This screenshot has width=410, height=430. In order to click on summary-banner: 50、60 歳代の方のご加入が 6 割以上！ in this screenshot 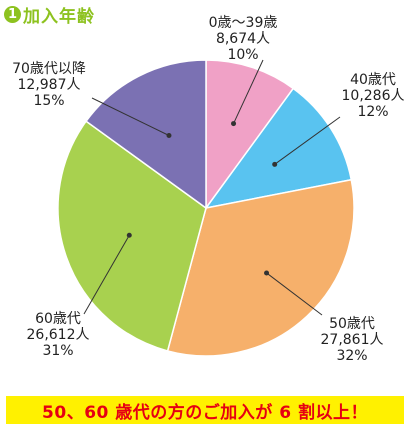, I will do `click(205, 410)`.